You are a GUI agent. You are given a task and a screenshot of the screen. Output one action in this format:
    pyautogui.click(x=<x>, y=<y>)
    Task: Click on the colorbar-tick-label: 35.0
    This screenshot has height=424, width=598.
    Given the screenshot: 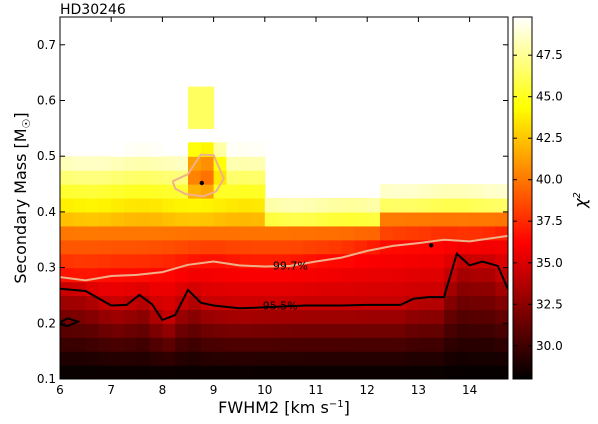 What is the action you would take?
    pyautogui.click(x=549, y=263)
    